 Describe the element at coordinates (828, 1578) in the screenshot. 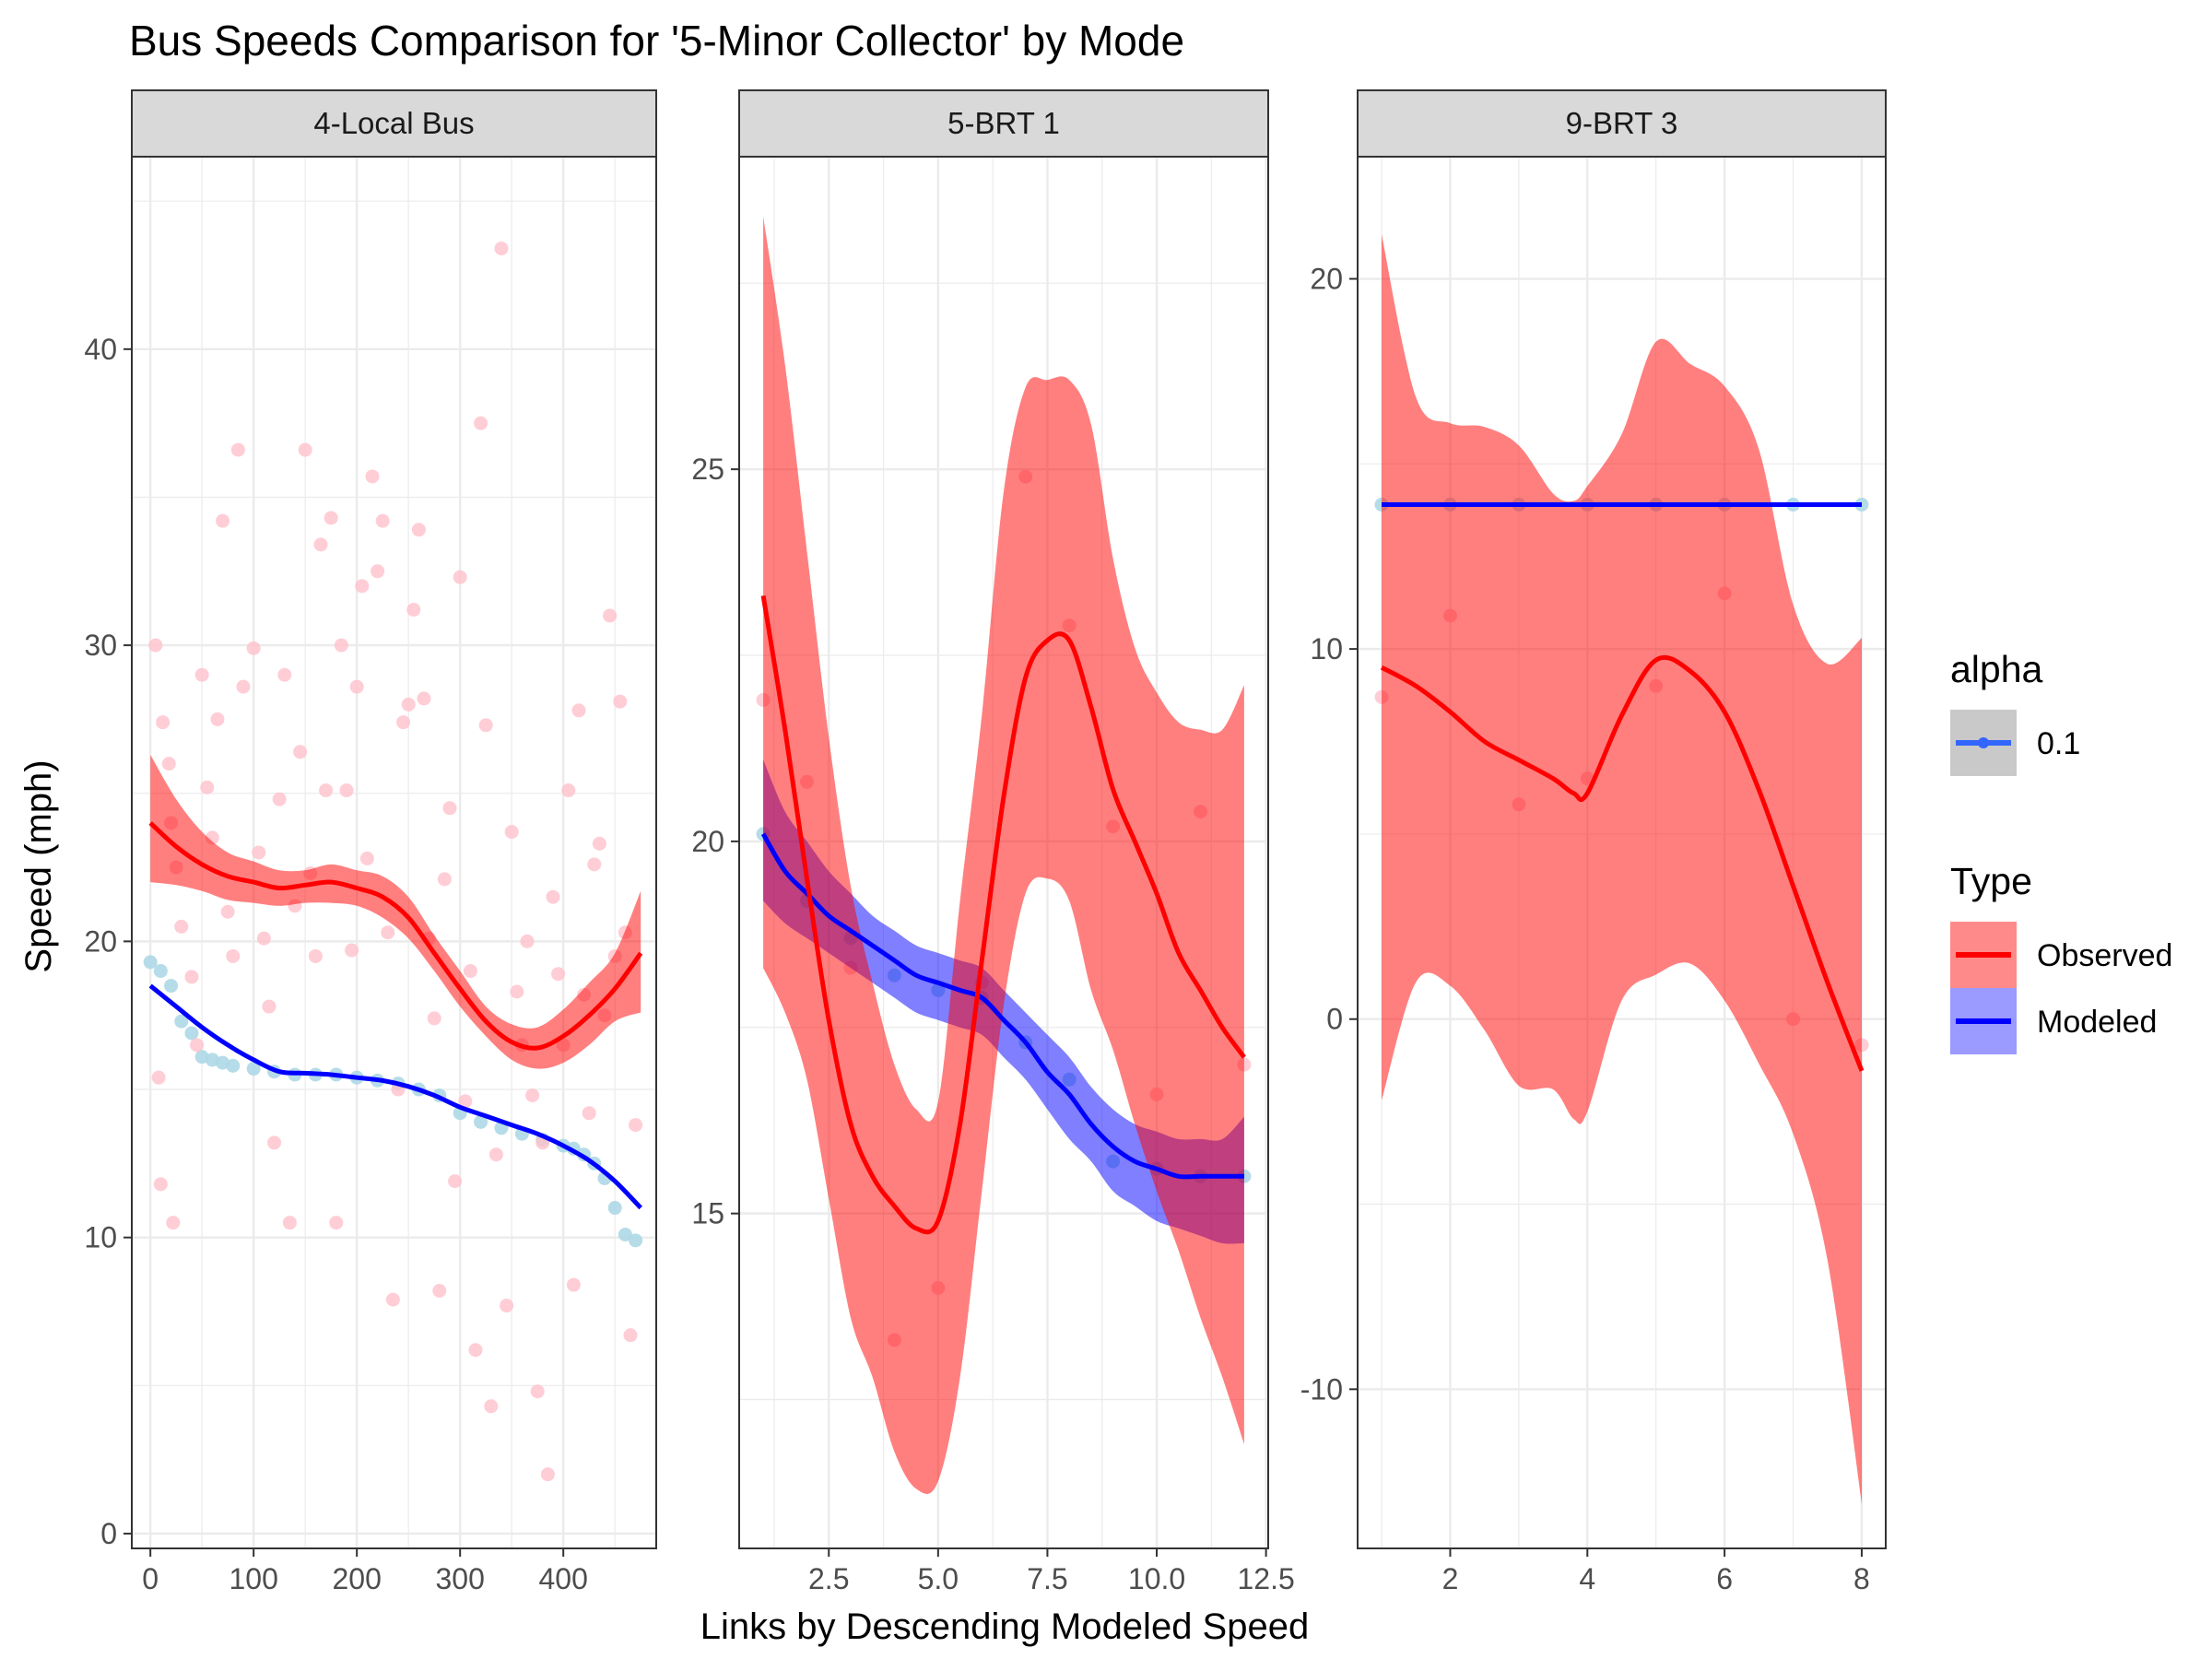

I see `x-tick-label: 2.5` at that location.